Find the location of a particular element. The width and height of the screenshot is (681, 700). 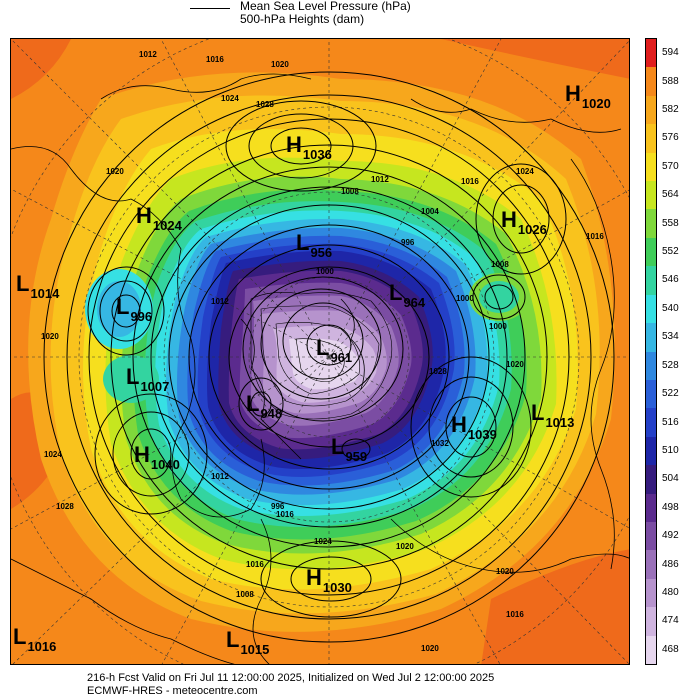

colorbar-level-label: 480 is located at coordinates (670, 592).